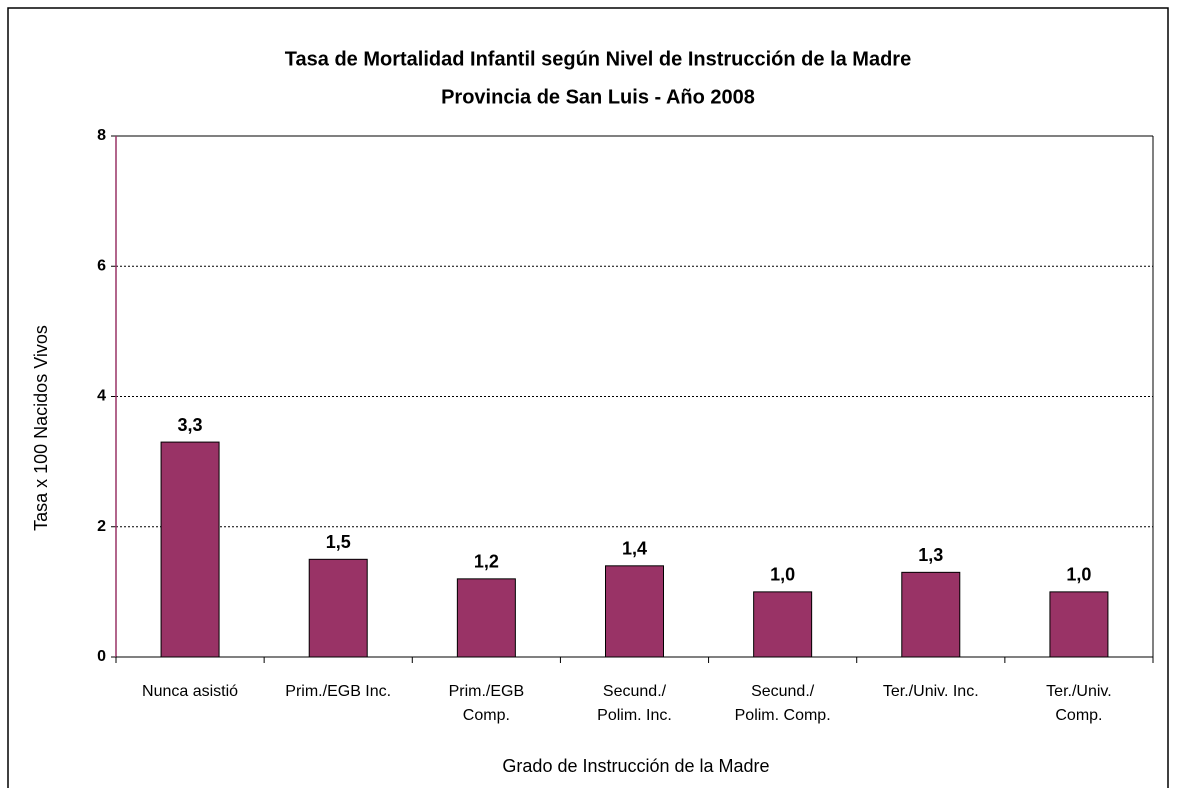  What do you see at coordinates (1079, 703) in the screenshot?
I see `x-tick-label: Ter./Univ. Comp.` at bounding box center [1079, 703].